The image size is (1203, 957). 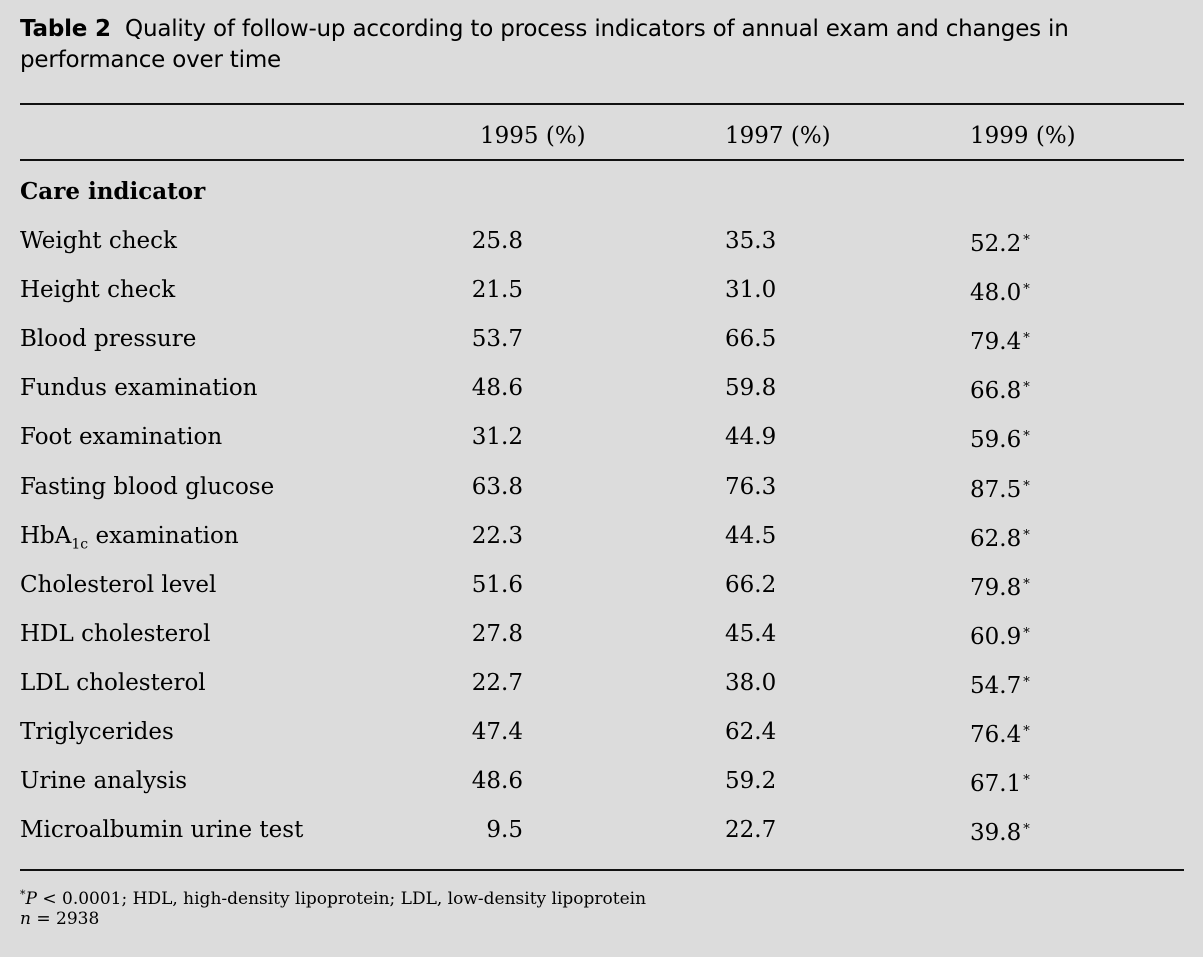 I want to click on value-1999: 39.8 *, so click(x=1000, y=831).